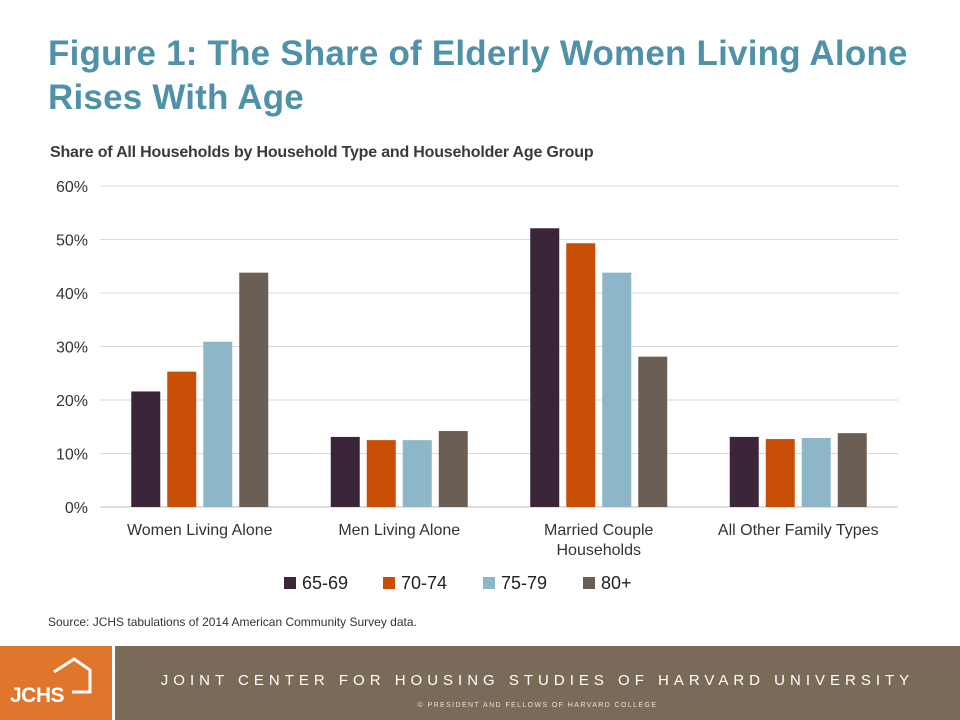  What do you see at coordinates (72, 455) in the screenshot?
I see `y-tick-label: 10%` at bounding box center [72, 455].